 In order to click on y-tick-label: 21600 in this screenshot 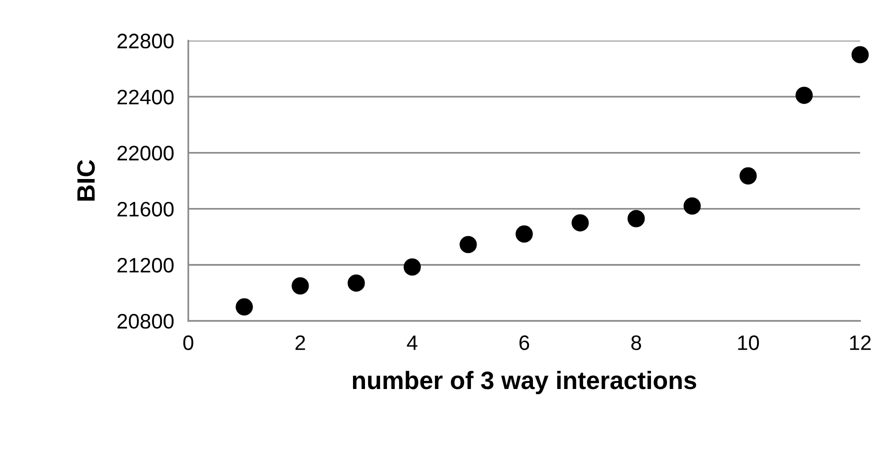, I will do `click(146, 209)`.